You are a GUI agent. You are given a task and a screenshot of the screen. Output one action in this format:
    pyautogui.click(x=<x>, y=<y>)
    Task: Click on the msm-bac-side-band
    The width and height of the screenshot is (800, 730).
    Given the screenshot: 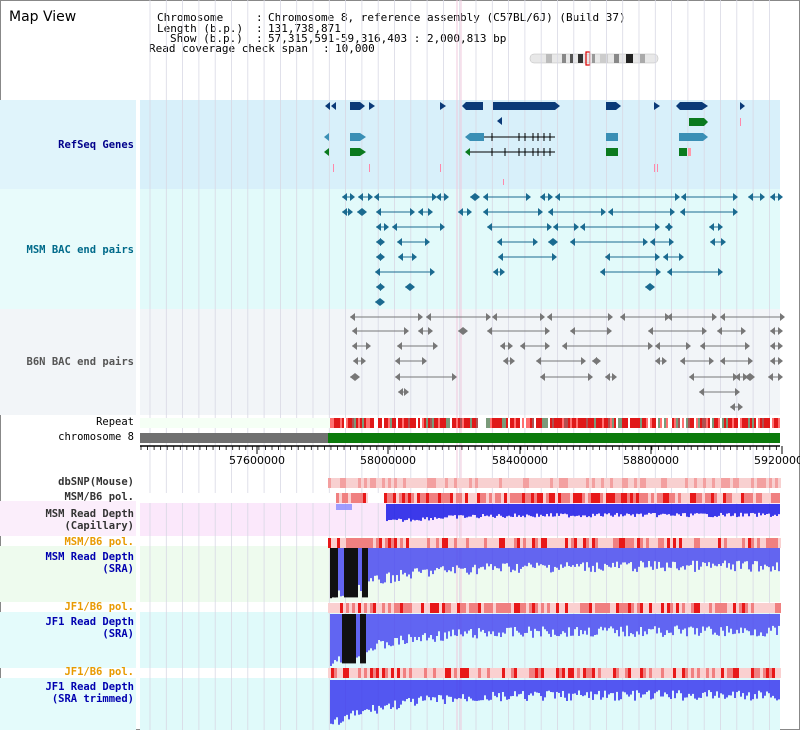 What is the action you would take?
    pyautogui.click(x=68, y=249)
    